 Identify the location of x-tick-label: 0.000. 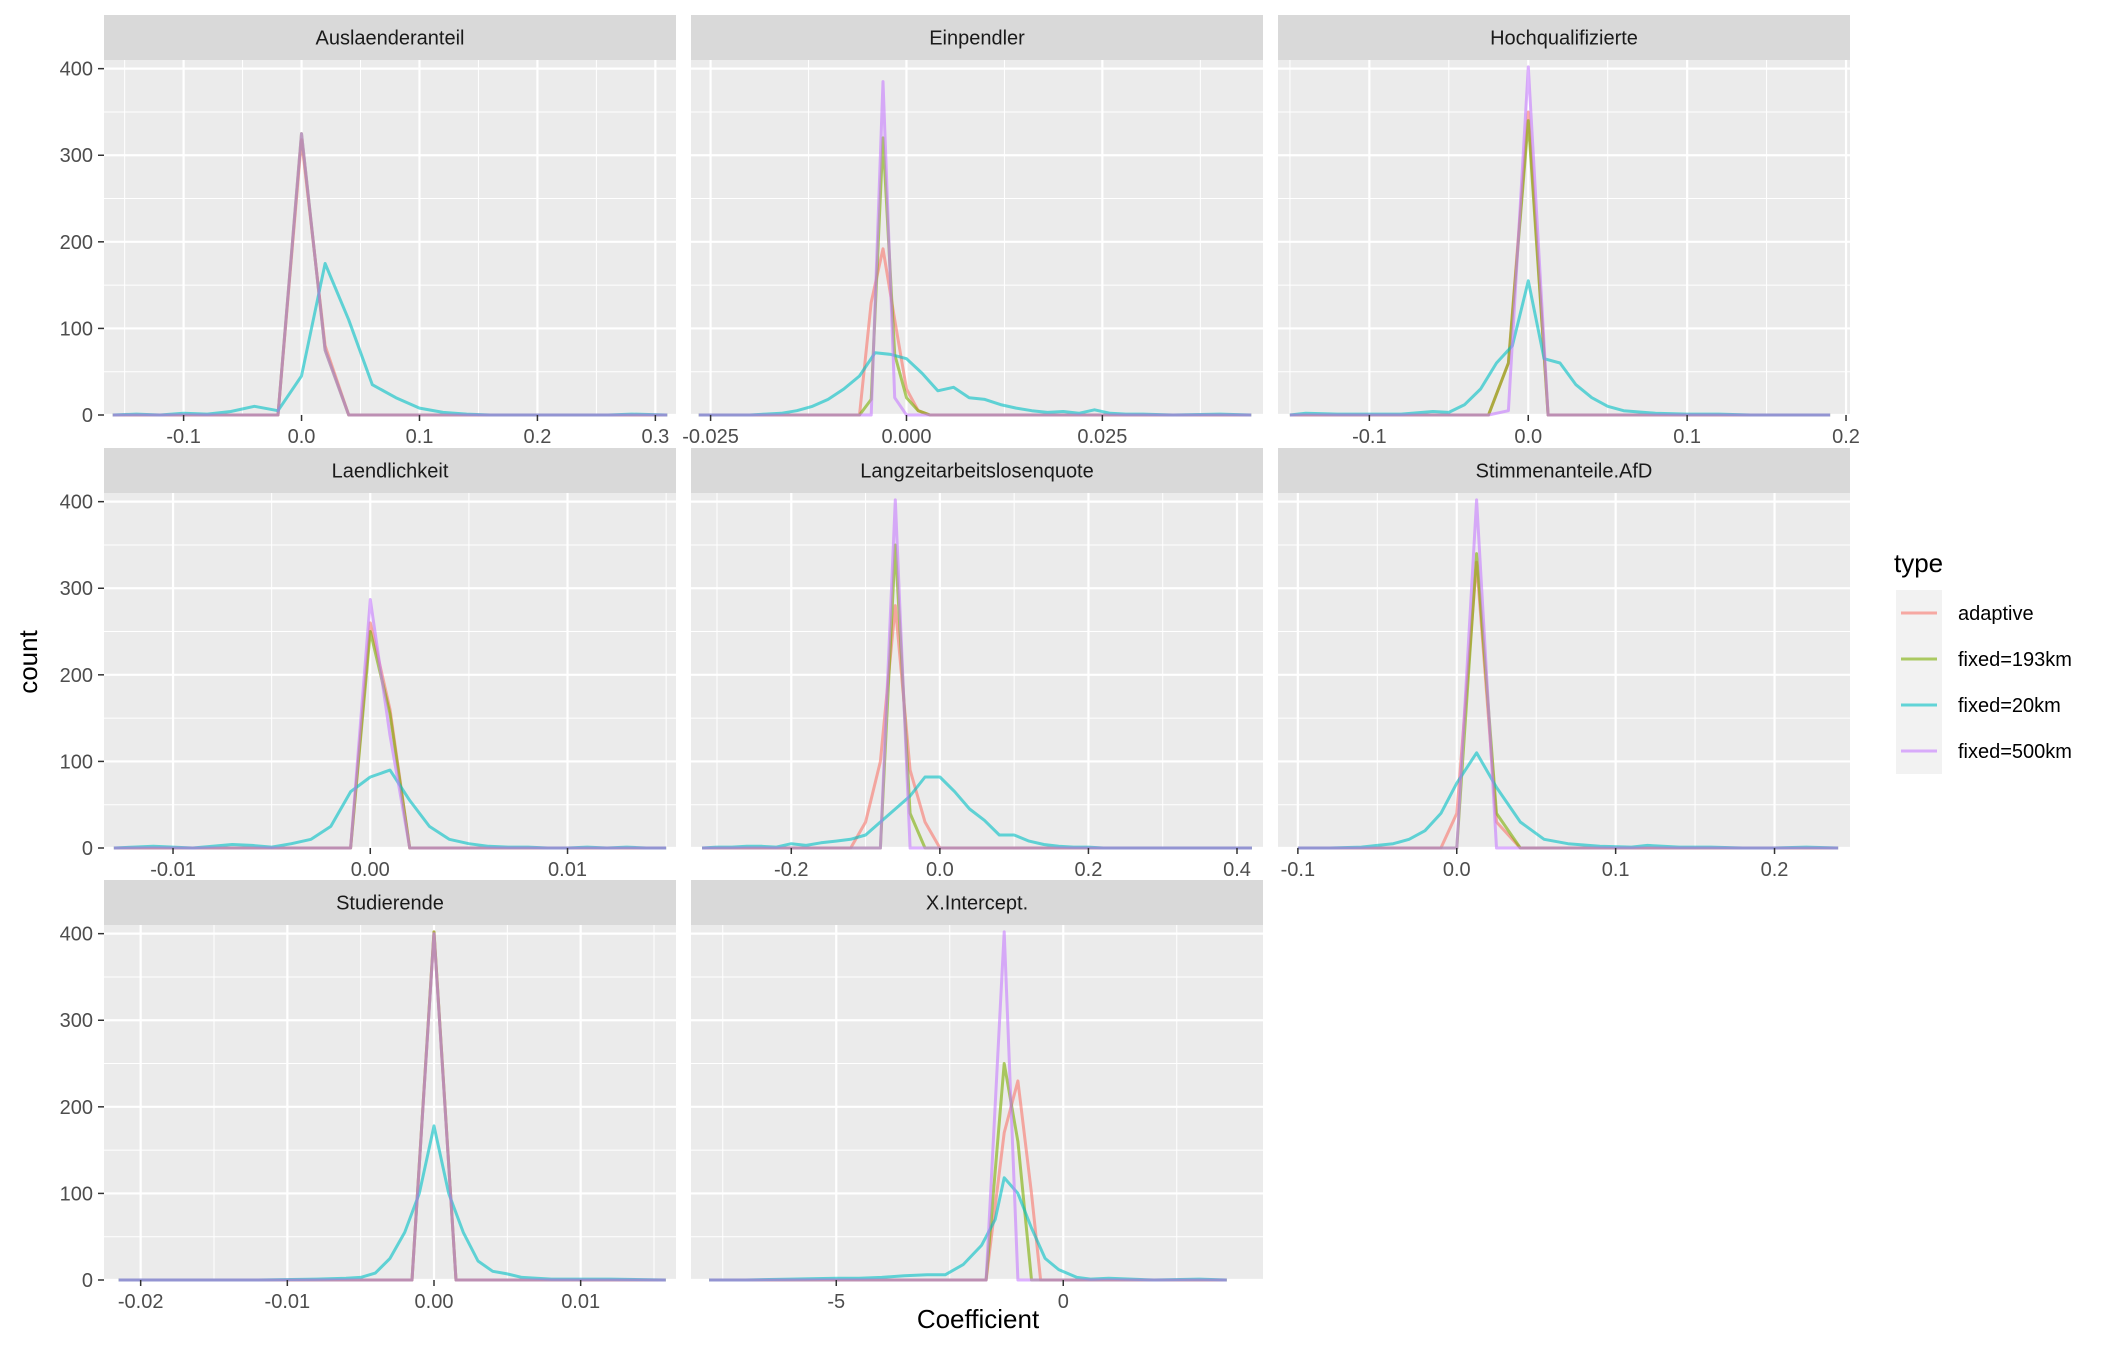
(906, 437).